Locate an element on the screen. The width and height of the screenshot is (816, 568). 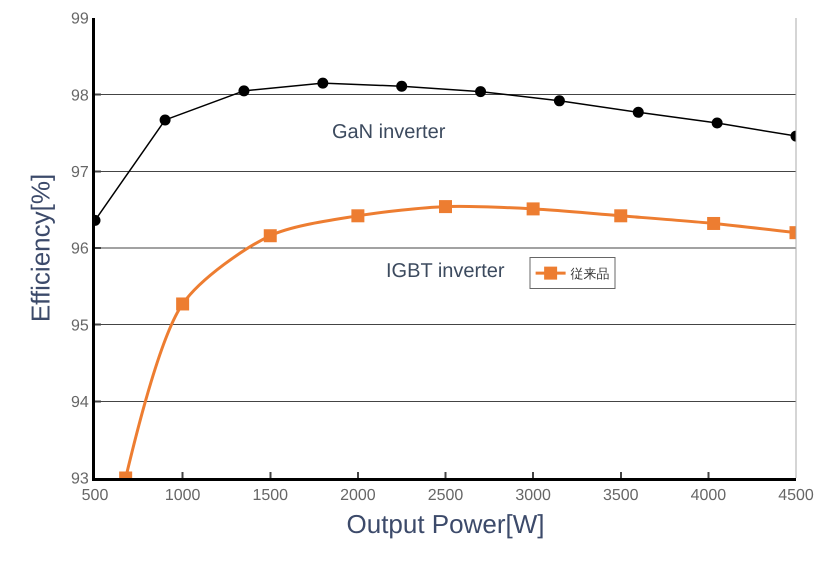
x-tick-label: 2500 is located at coordinates (446, 495).